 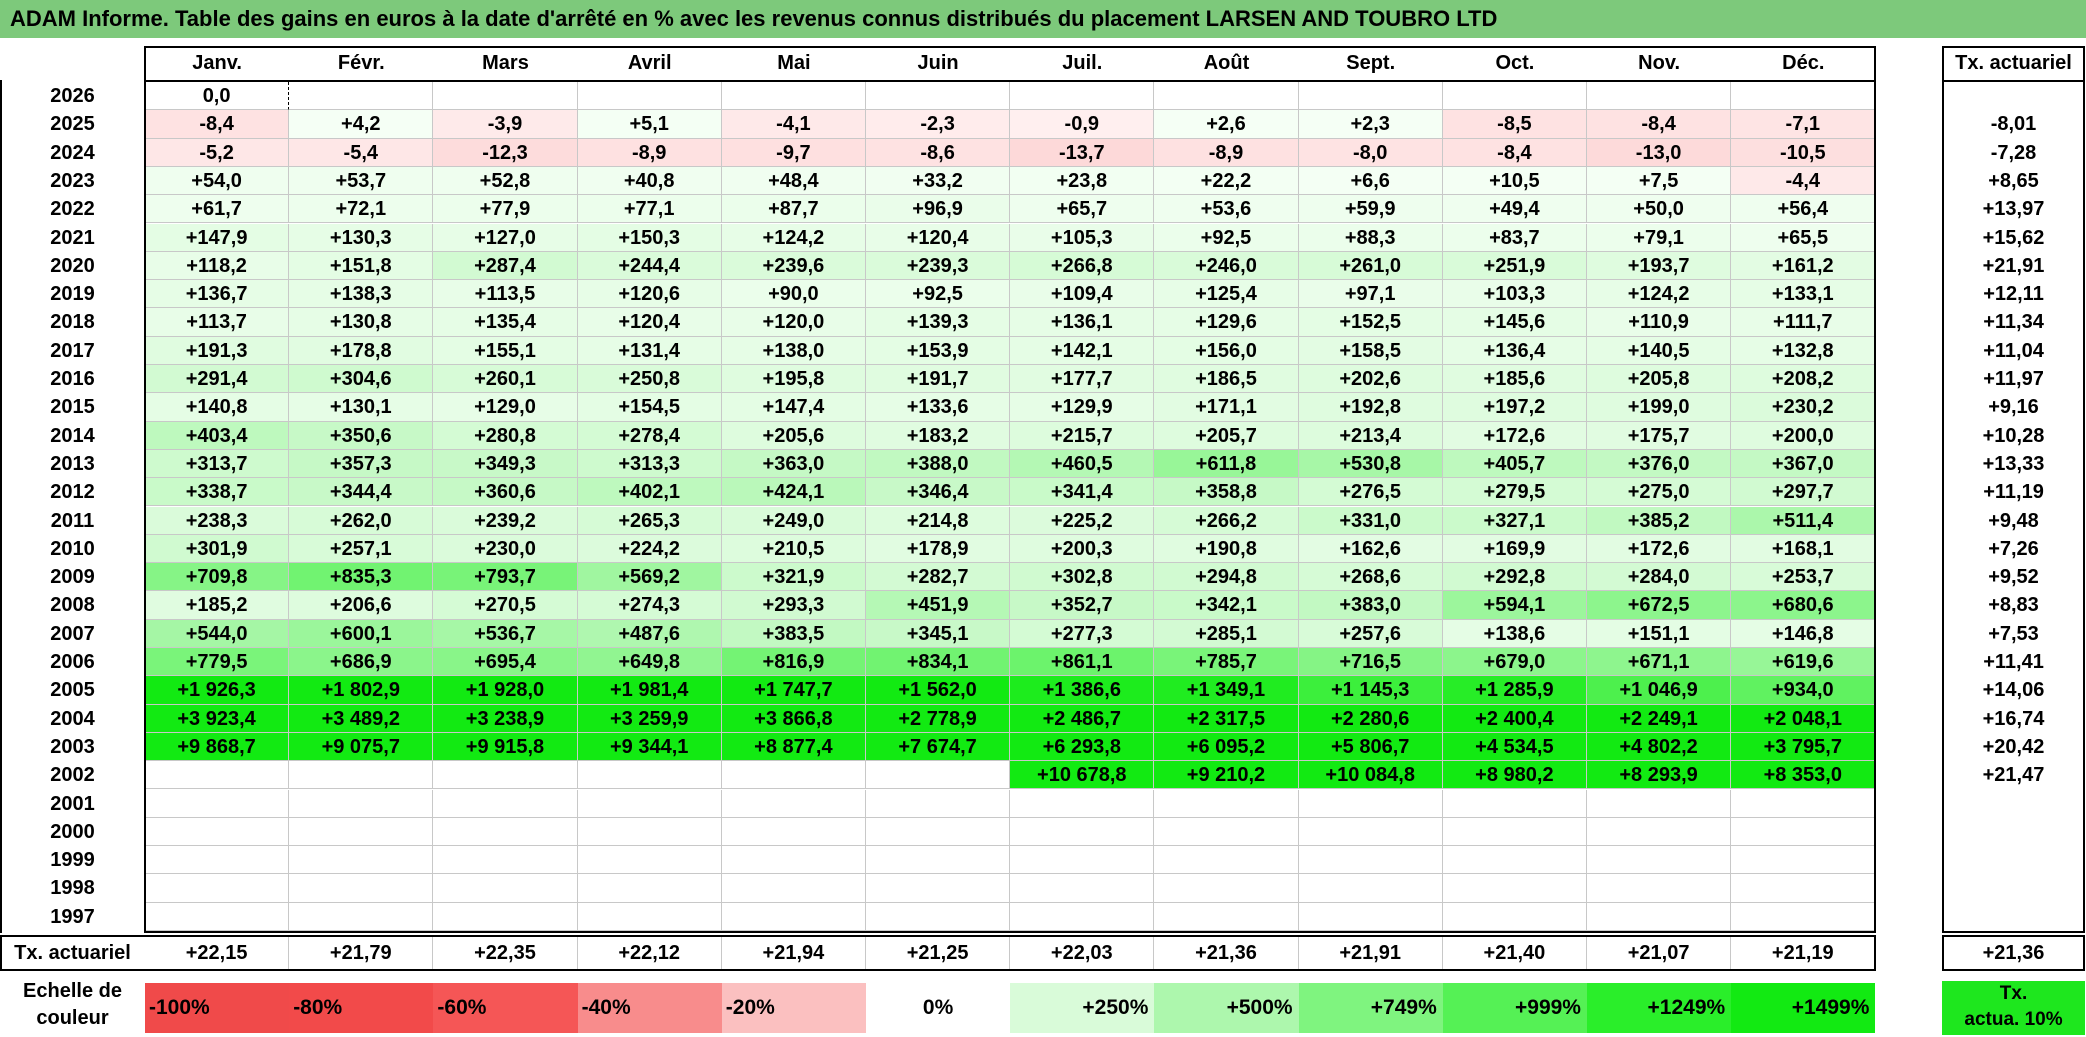 What do you see at coordinates (793, 605) in the screenshot?
I see `table-cell: +293,3` at bounding box center [793, 605].